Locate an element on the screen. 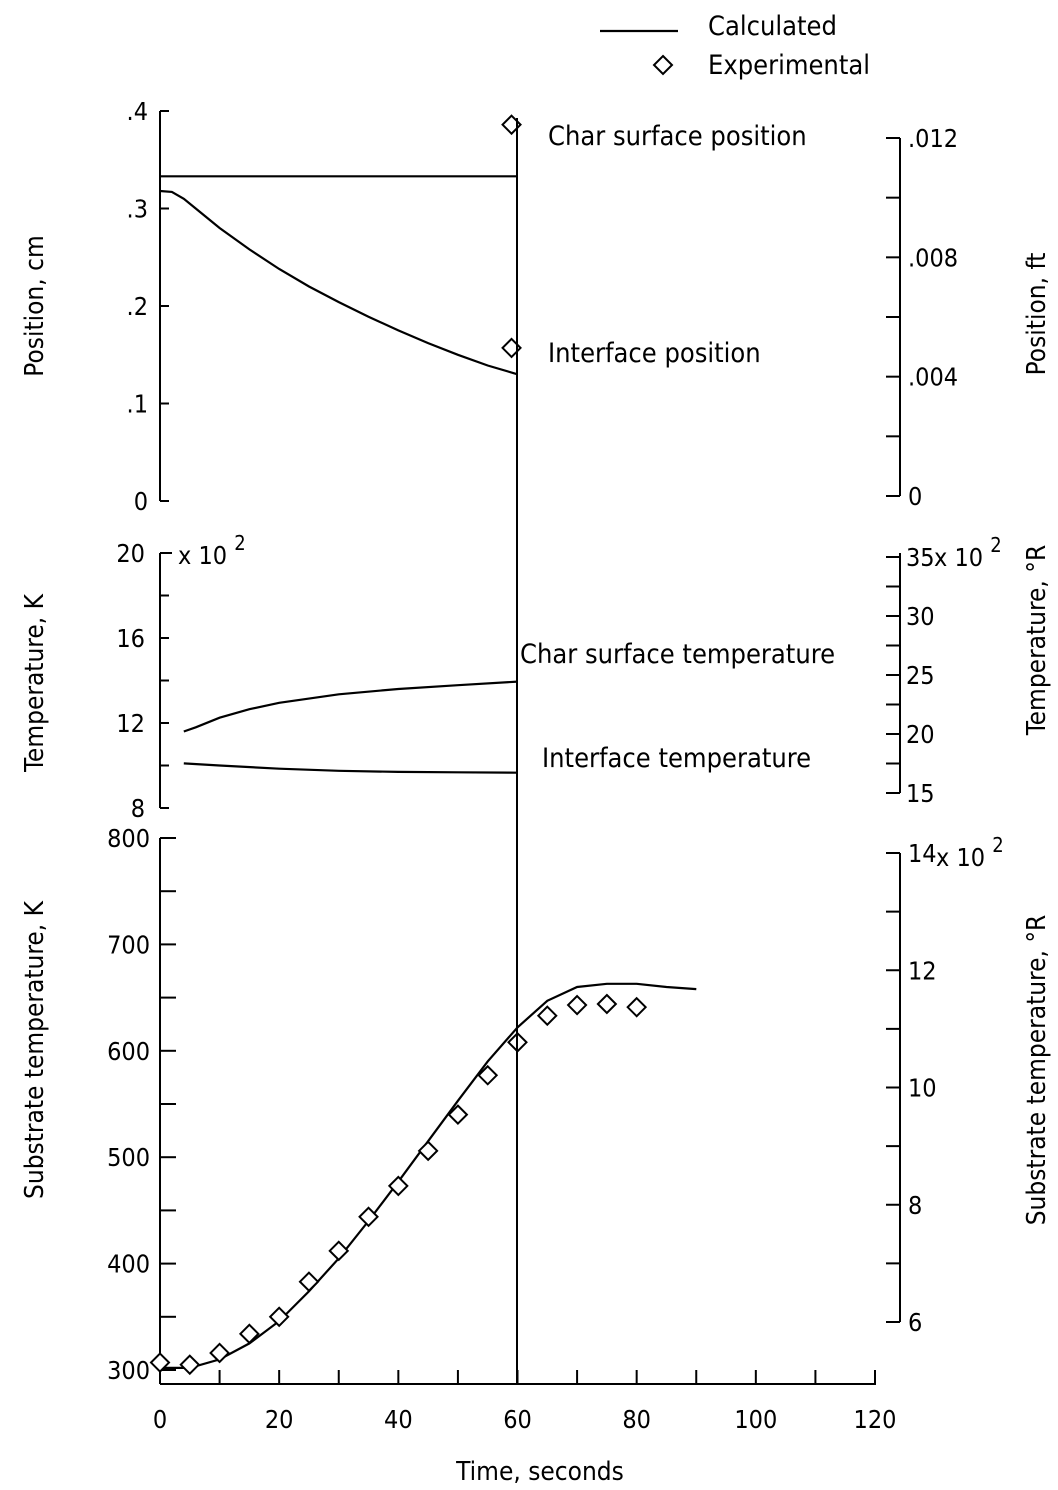 The image size is (1058, 1490). right-tick-label: 6 is located at coordinates (915, 1322).